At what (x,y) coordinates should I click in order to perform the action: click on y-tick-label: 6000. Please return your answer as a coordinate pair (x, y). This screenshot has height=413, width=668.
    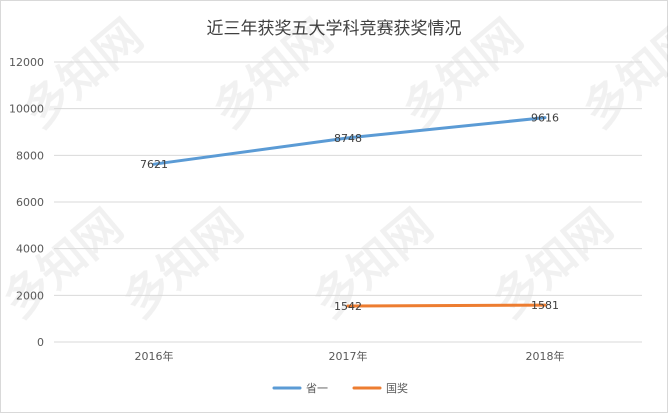
    Looking at the image, I should click on (30, 202).